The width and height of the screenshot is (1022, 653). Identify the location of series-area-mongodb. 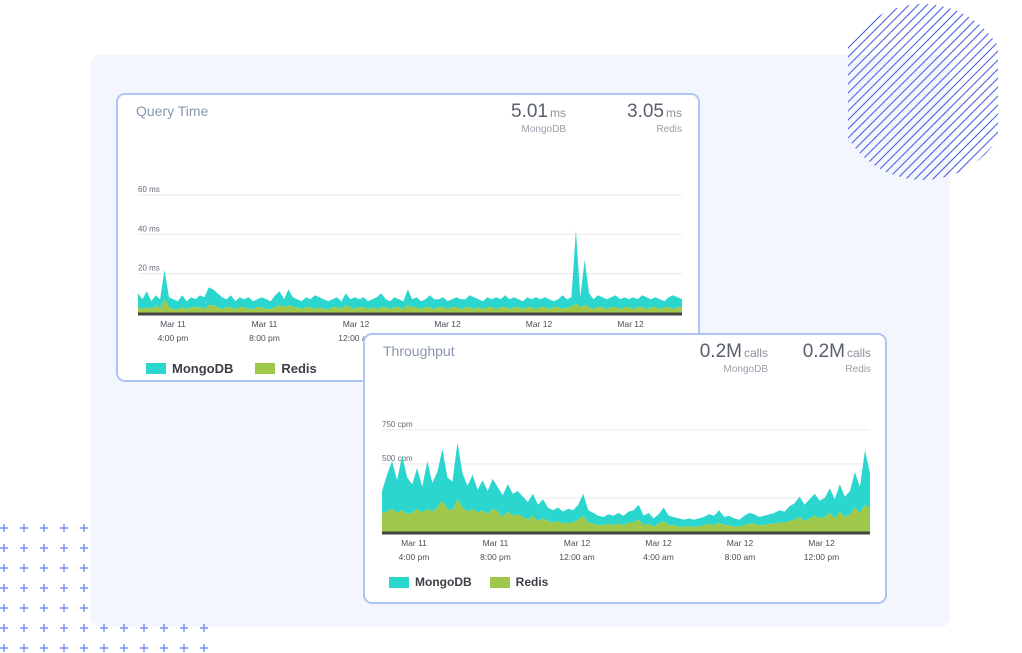
(626, 484).